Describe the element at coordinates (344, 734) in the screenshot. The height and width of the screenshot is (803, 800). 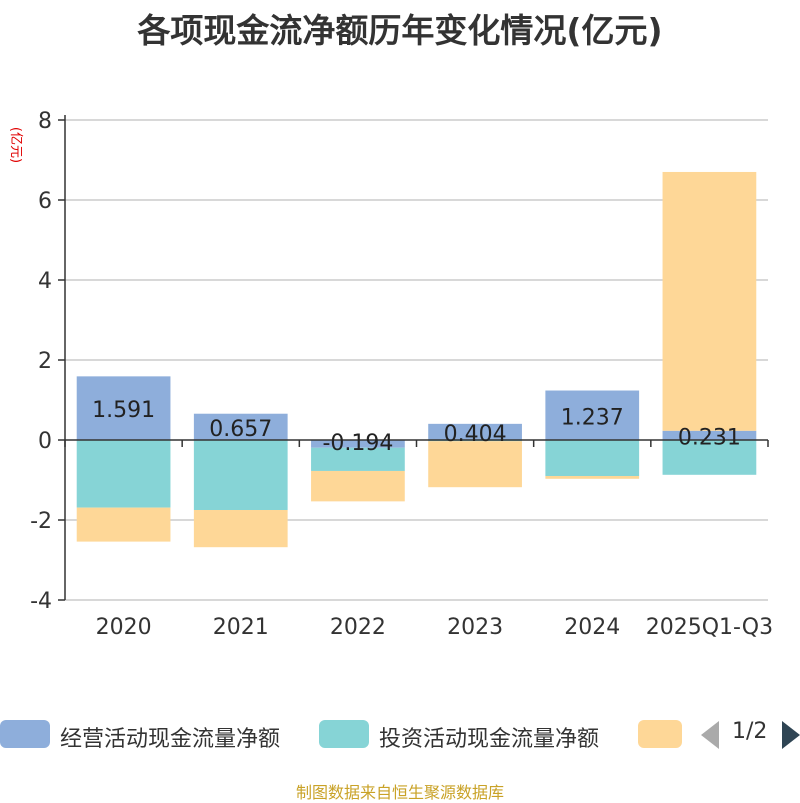
I see `legend-swatch-investing` at that location.